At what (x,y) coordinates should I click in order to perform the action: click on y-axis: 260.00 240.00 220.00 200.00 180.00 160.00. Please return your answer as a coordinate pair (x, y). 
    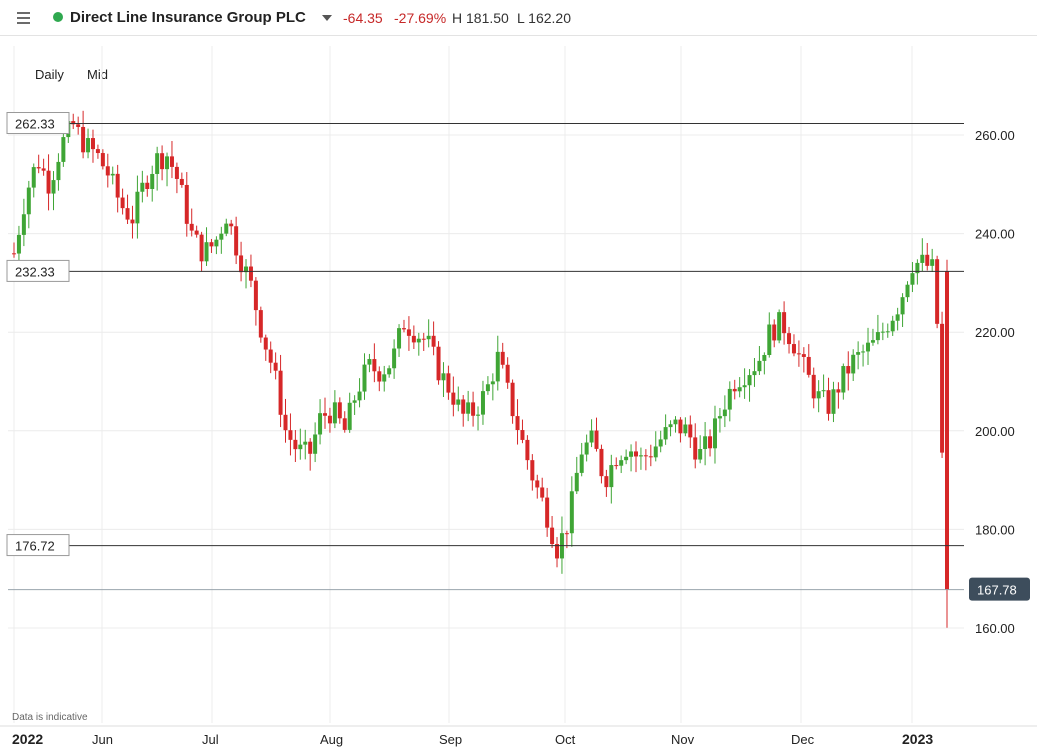
    Looking at the image, I should click on (995, 382).